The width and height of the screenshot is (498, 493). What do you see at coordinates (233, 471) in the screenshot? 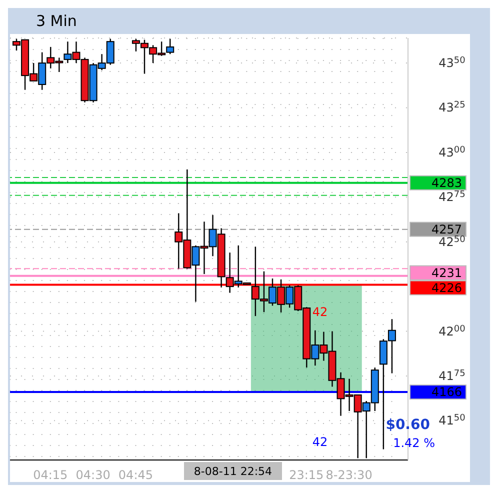
I see `text: 8-08-11 22:54` at bounding box center [233, 471].